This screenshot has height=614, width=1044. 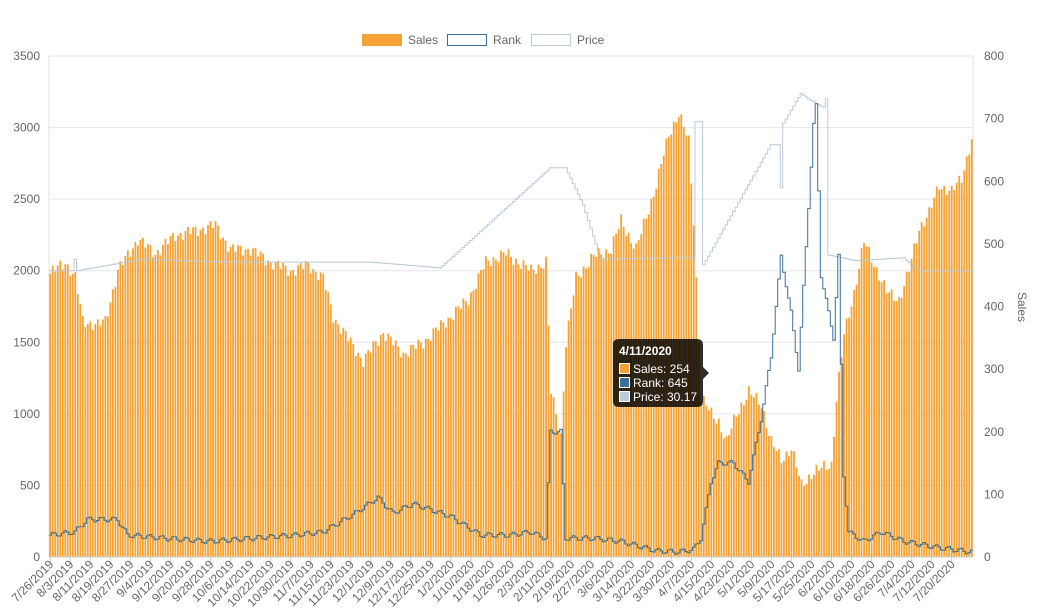 I want to click on left-tick-label: 1500, so click(x=26, y=342).